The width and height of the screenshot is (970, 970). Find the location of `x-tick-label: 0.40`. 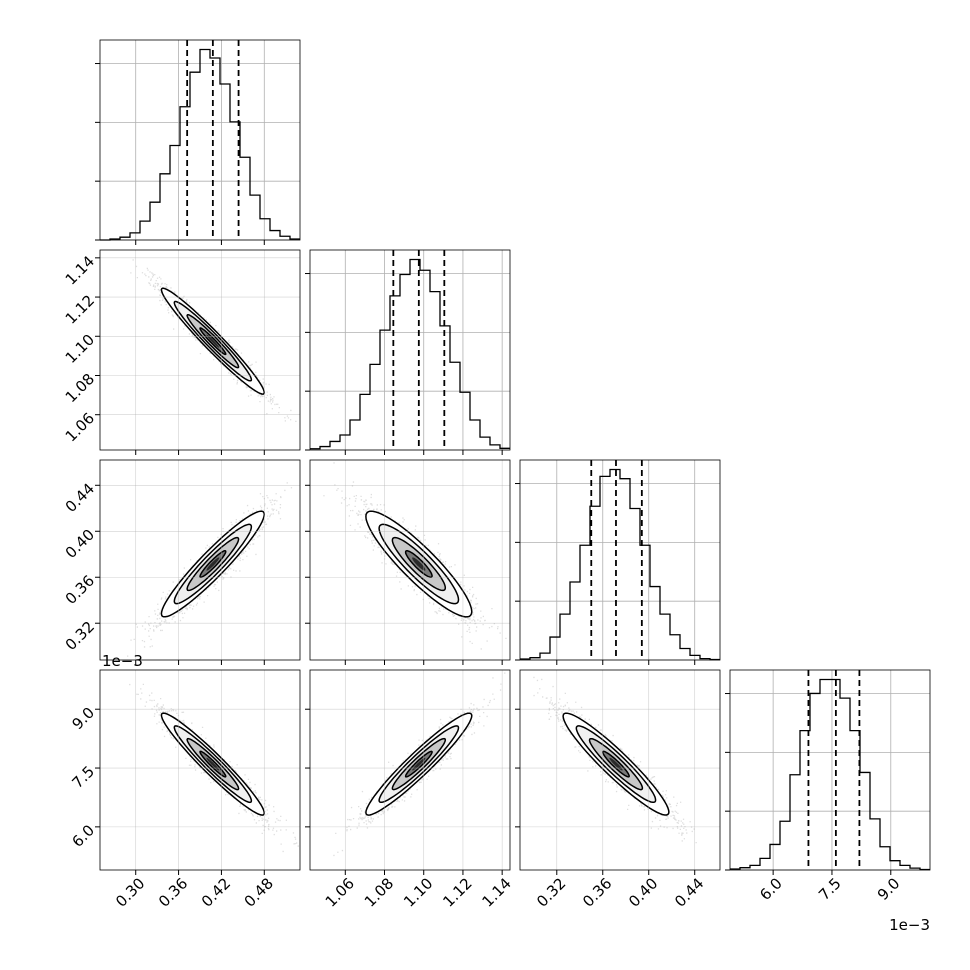

x-tick-label: 0.40 is located at coordinates (643, 892).